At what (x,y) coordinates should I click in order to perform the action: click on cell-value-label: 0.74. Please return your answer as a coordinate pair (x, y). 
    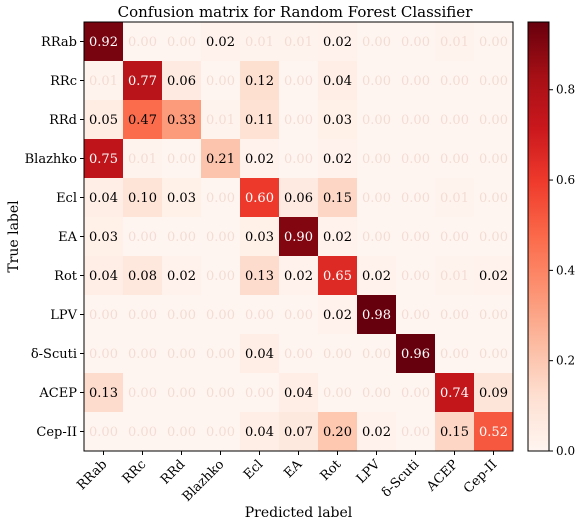
    Looking at the image, I should click on (454, 393).